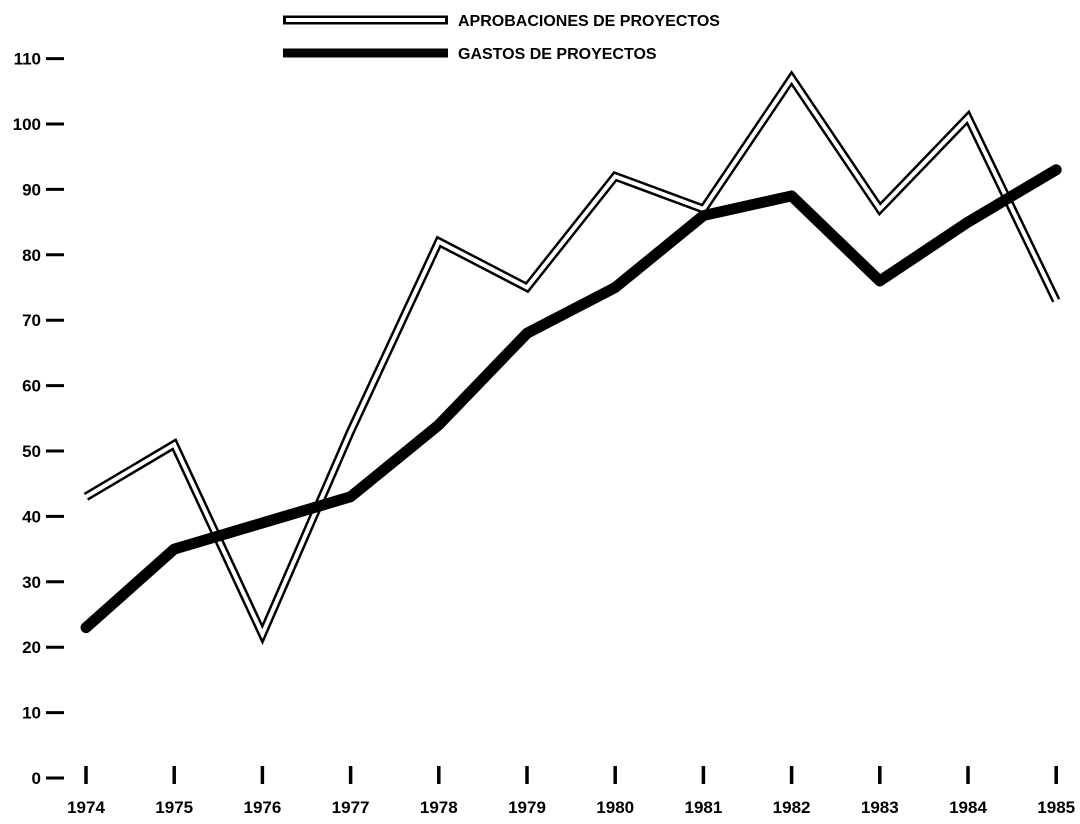  I want to click on y-tick-label: 90, so click(31, 189).